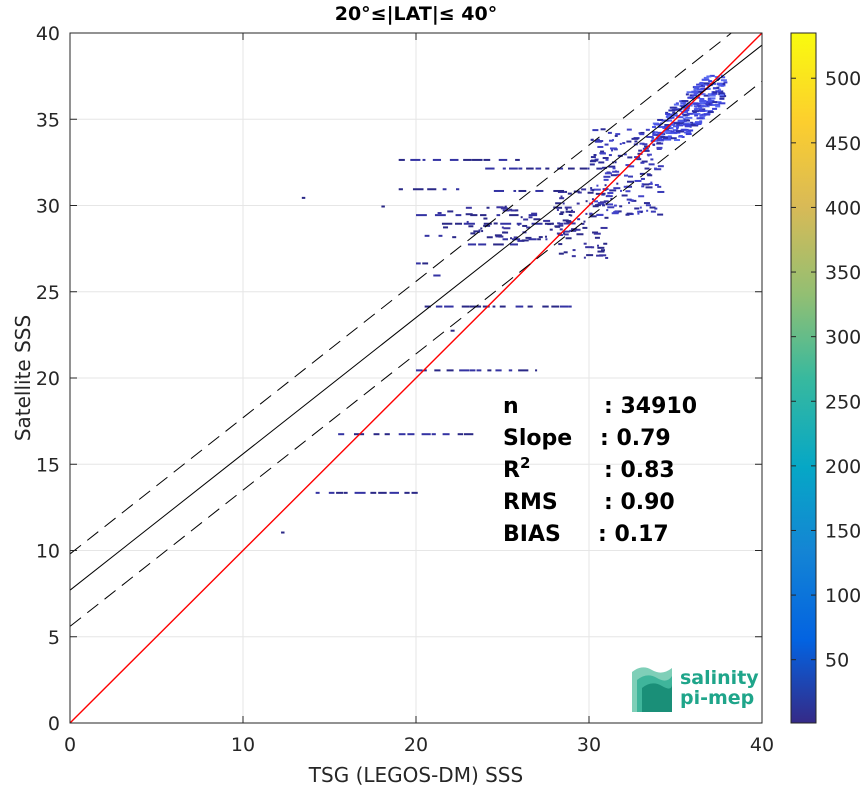 Image resolution: width=865 pixels, height=789 pixels. What do you see at coordinates (843, 467) in the screenshot?
I see `colorbar-tick-label: 200` at bounding box center [843, 467].